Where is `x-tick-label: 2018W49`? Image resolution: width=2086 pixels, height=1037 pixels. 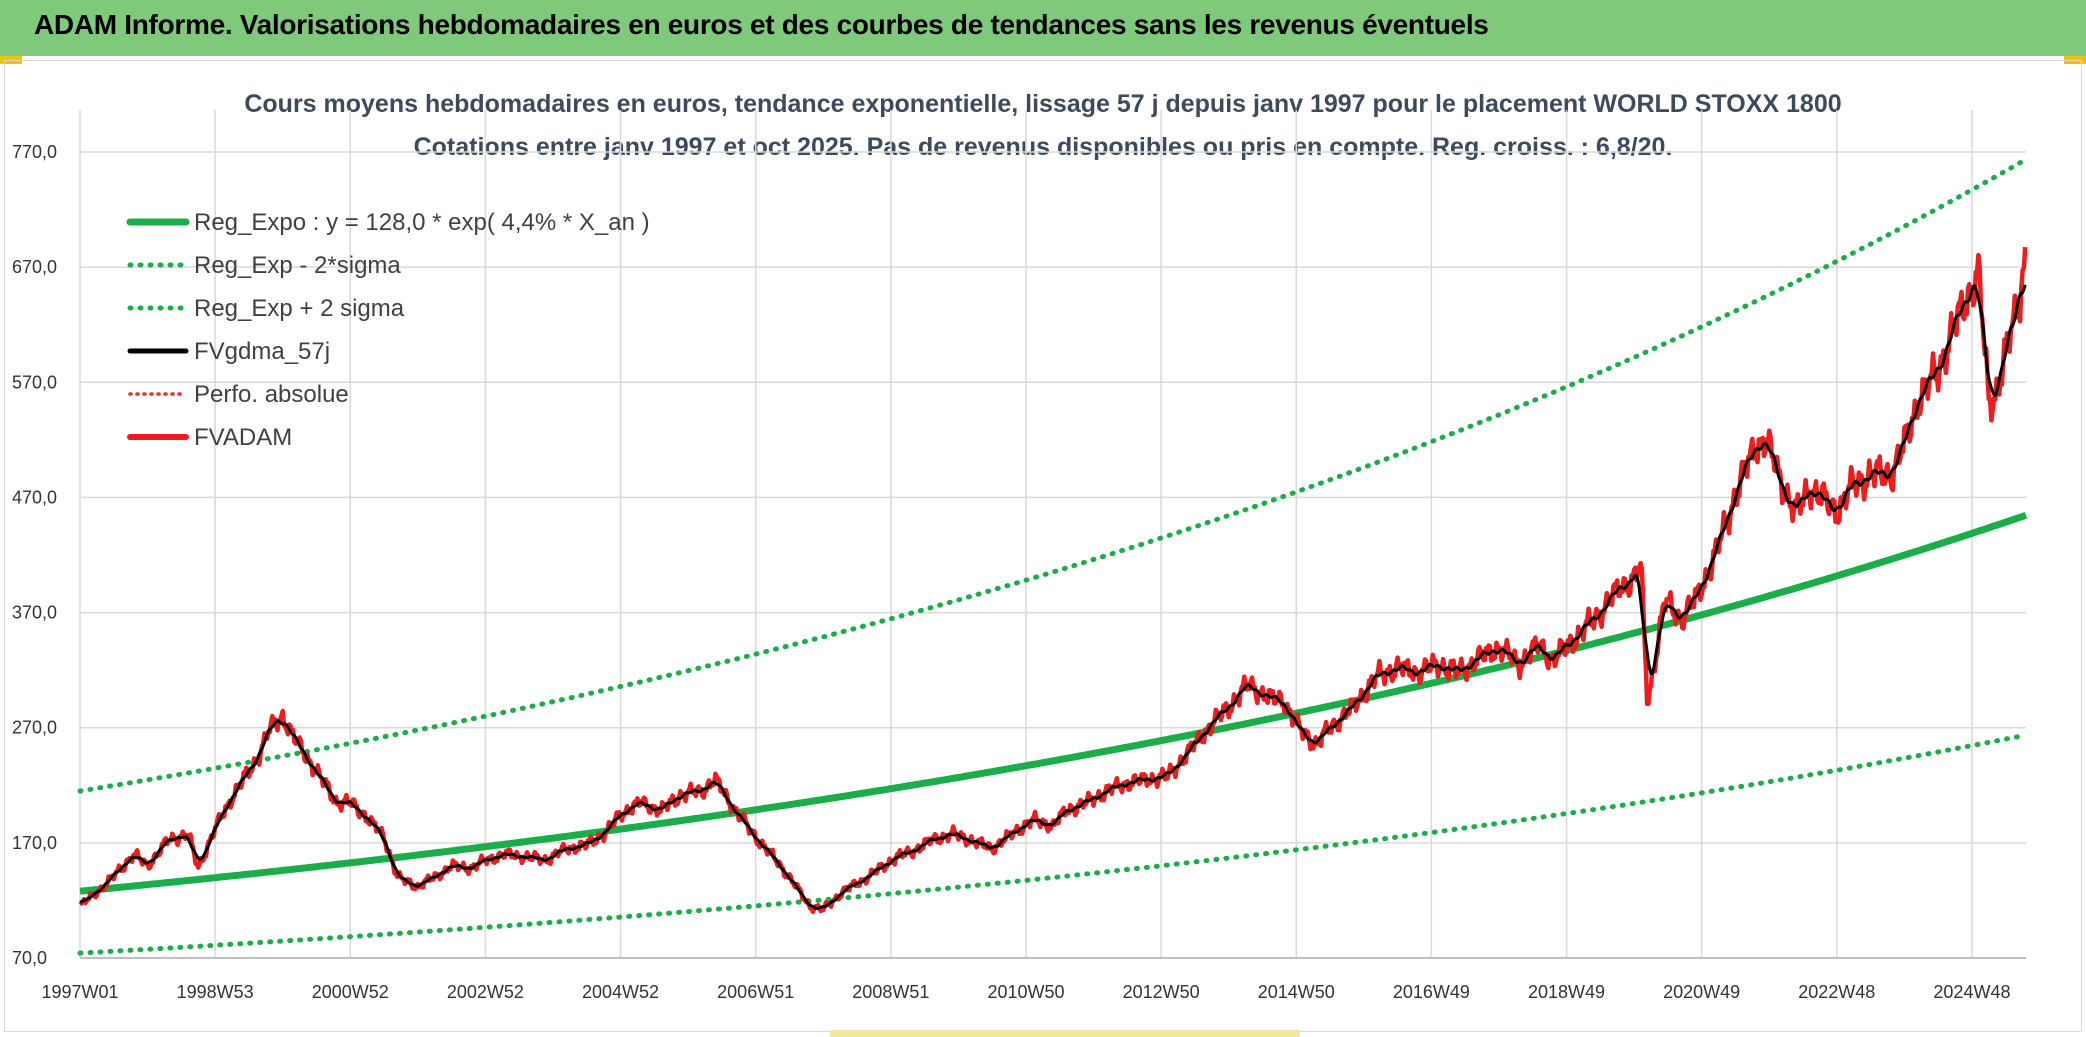
x-tick-label: 2018W49 is located at coordinates (1566, 992).